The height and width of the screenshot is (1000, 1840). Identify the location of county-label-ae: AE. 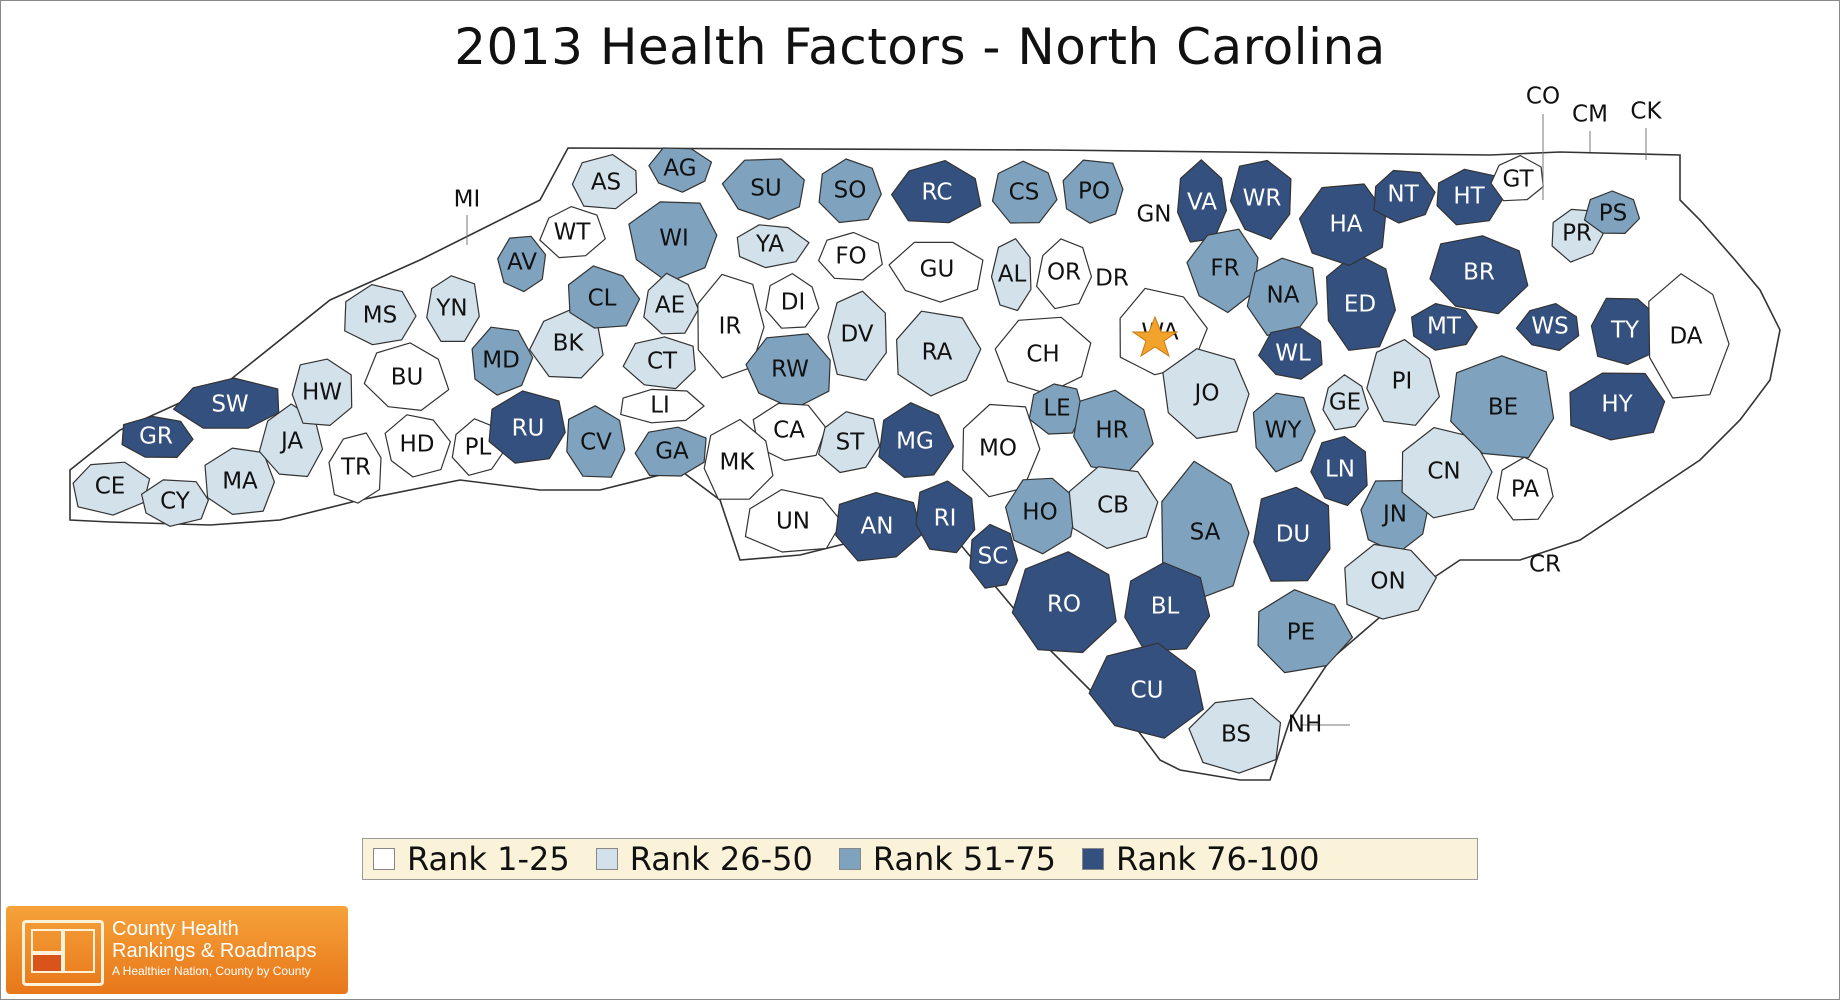
(670, 306).